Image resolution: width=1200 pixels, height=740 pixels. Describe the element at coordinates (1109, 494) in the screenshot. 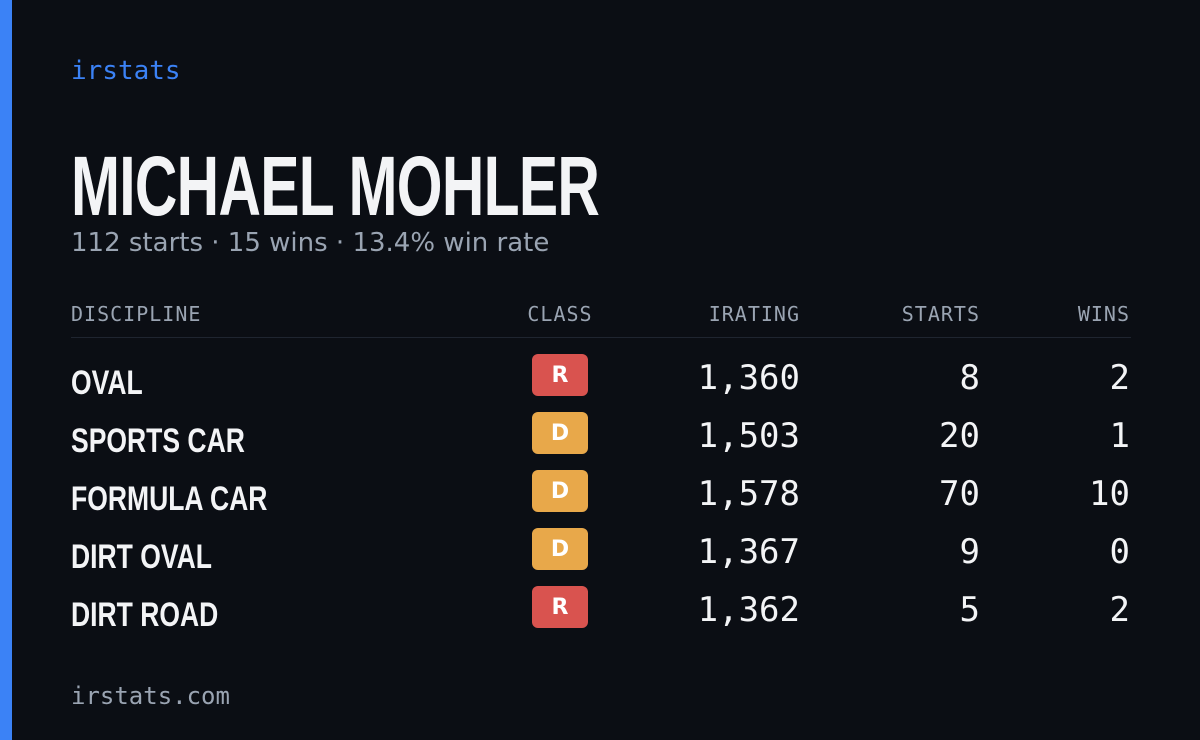

I see `wins: 10` at that location.